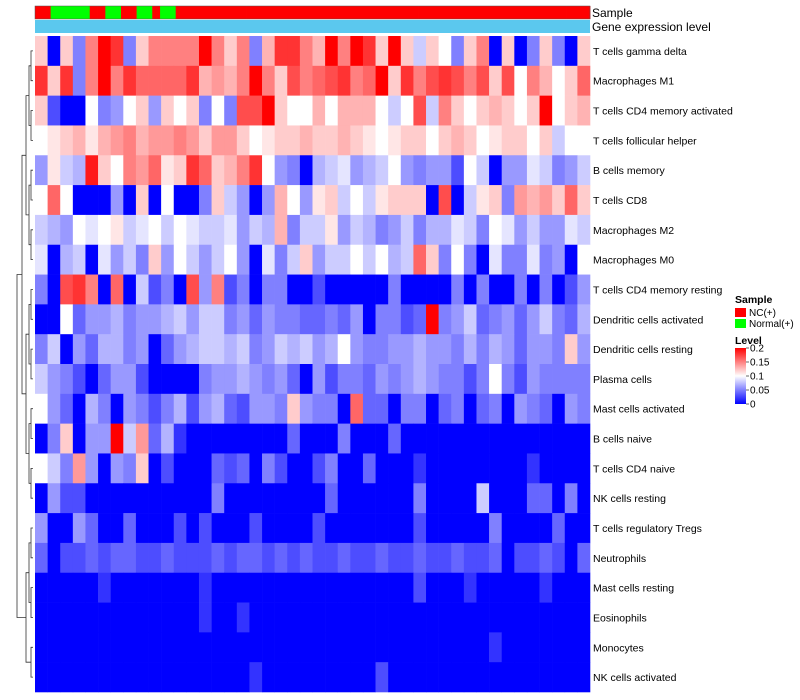  Describe the element at coordinates (633, 261) in the screenshot. I see `row-label: Macrophages M0` at that location.